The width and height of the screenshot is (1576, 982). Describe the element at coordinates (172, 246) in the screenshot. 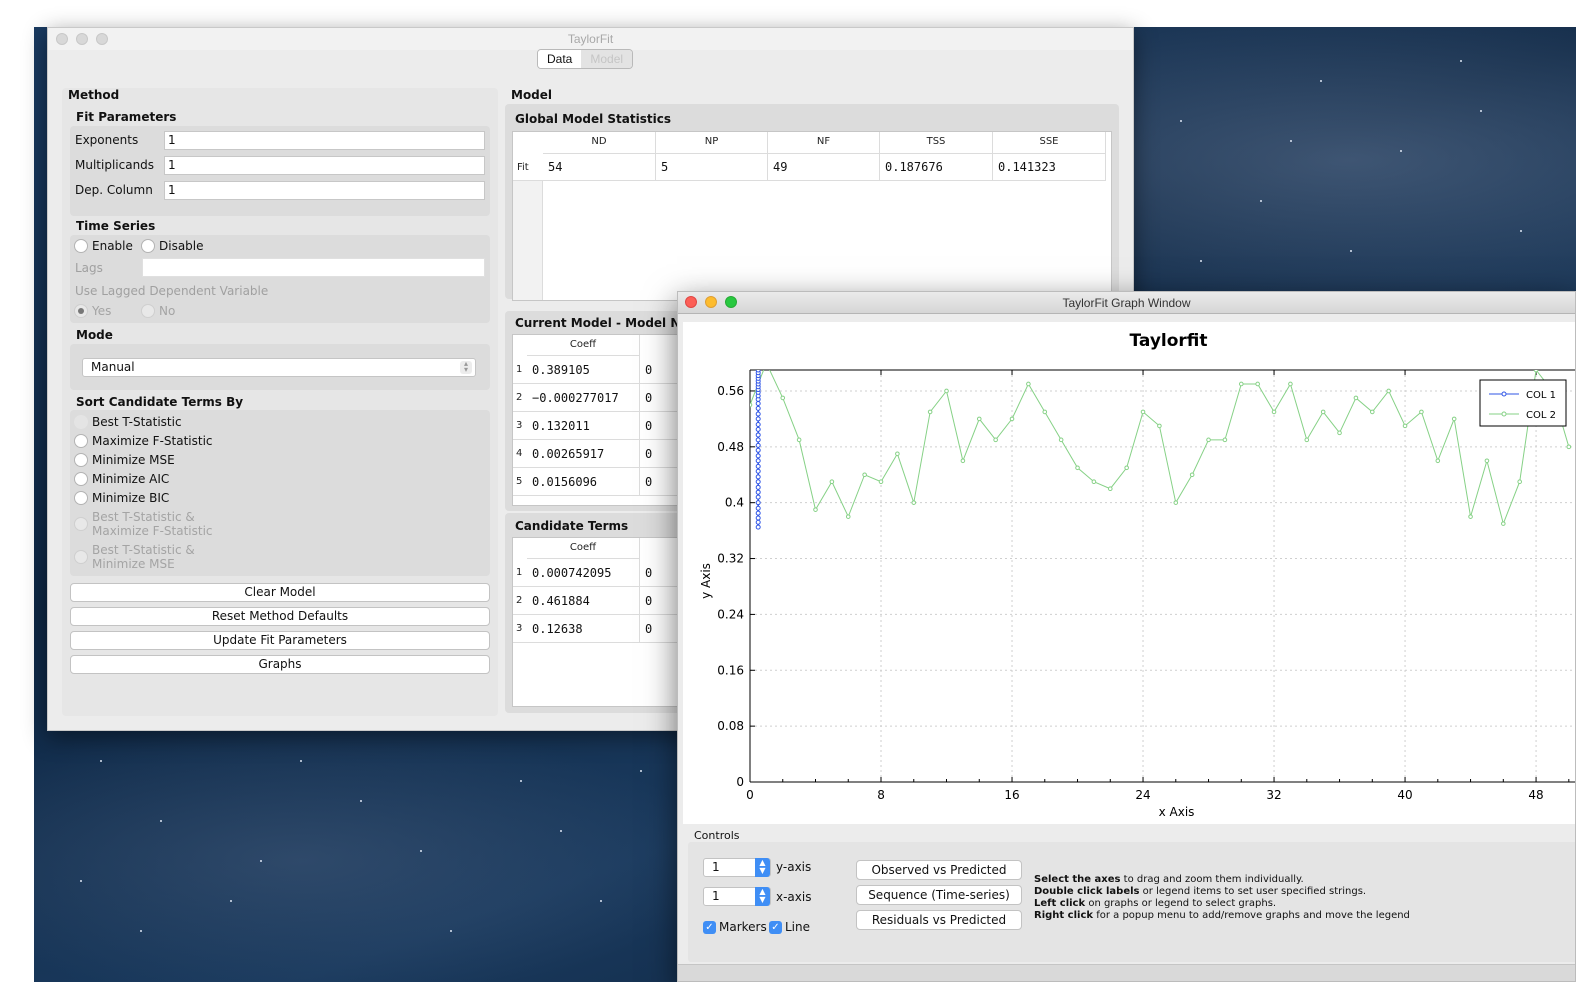

I see `disable-radio: Disable` at that location.